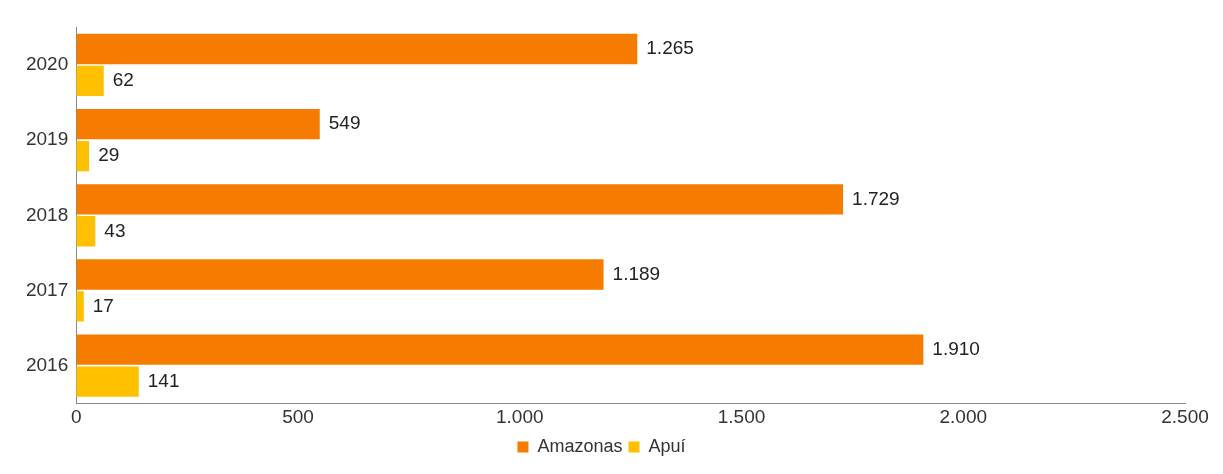  Describe the element at coordinates (670, 48) in the screenshot. I see `data-label: 1.265` at that location.